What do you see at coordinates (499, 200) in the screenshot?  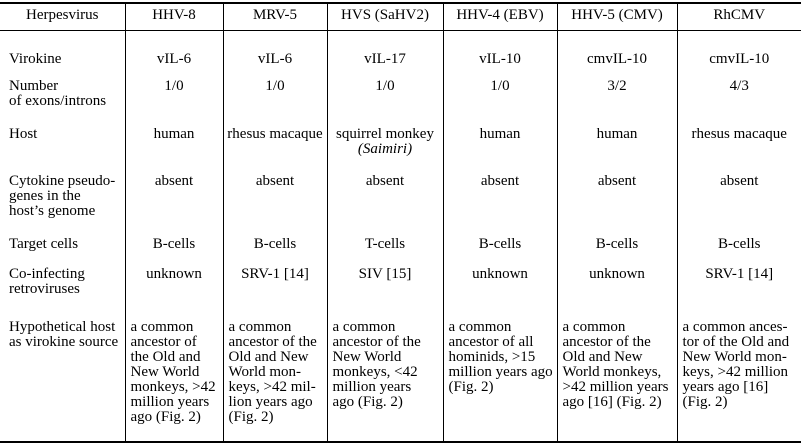 I see `cell-pseudo-hhv4: absent` at bounding box center [499, 200].